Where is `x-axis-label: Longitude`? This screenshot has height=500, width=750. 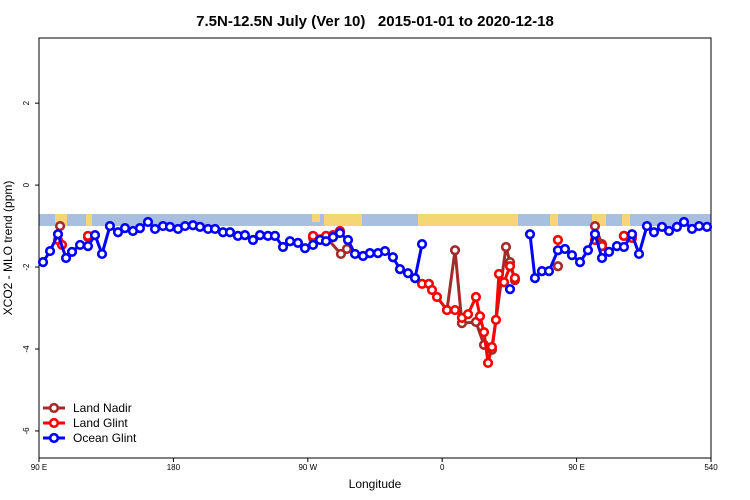
x-axis-label: Longitude is located at coordinates (375, 484).